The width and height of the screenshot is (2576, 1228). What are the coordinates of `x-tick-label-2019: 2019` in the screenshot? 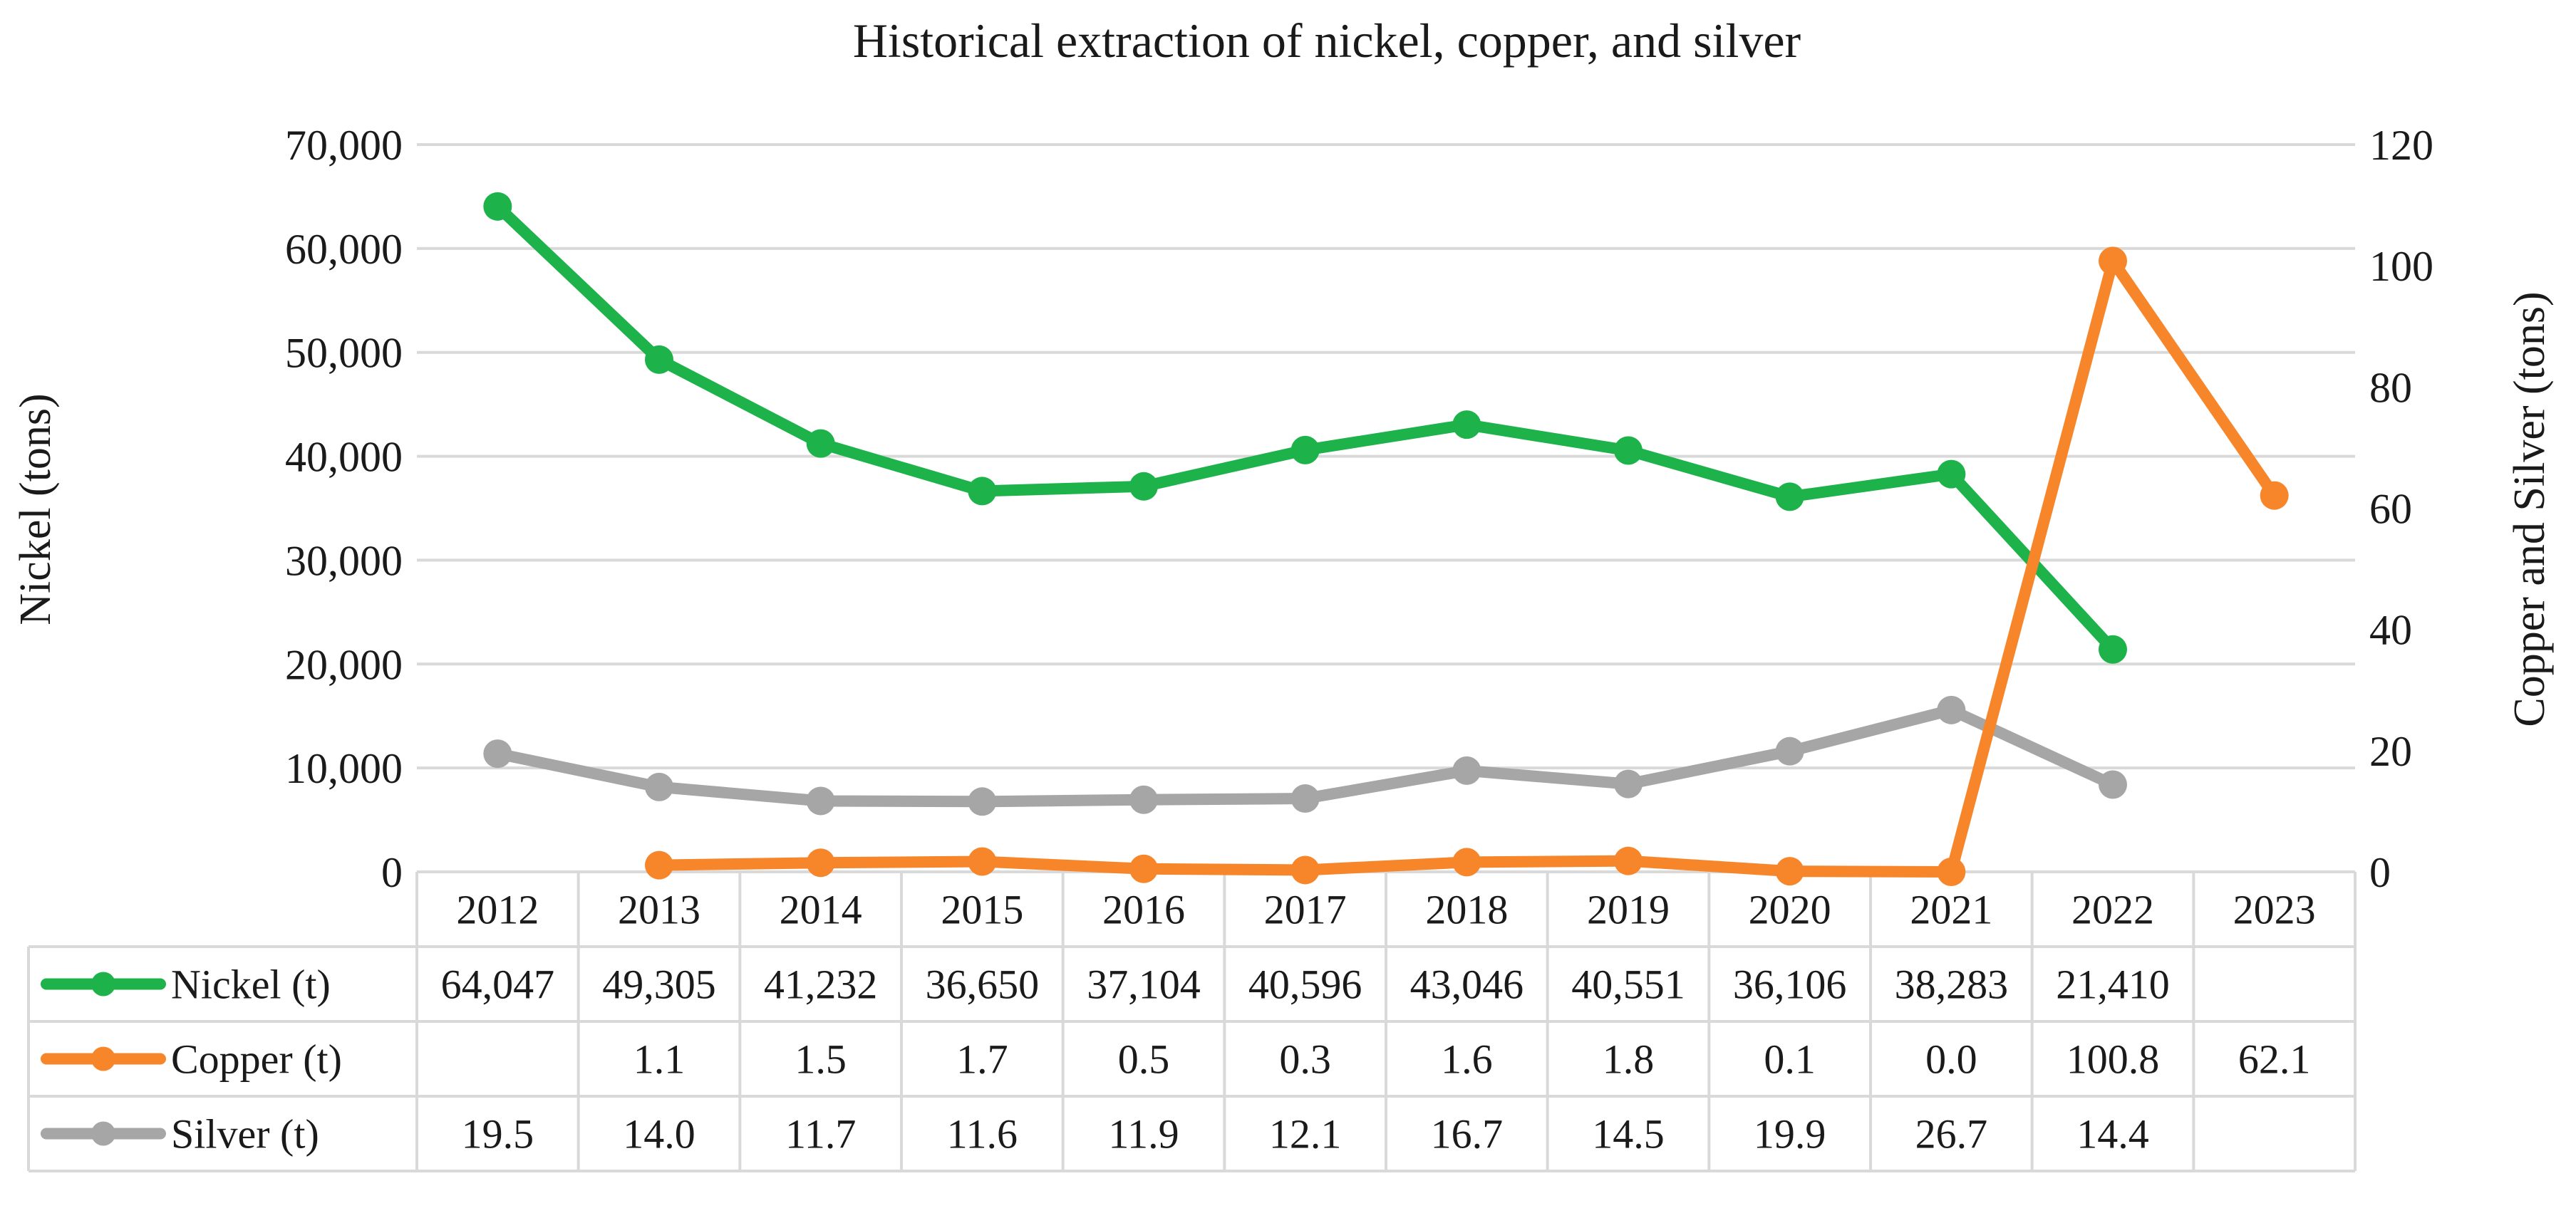 It's located at (1629, 910).